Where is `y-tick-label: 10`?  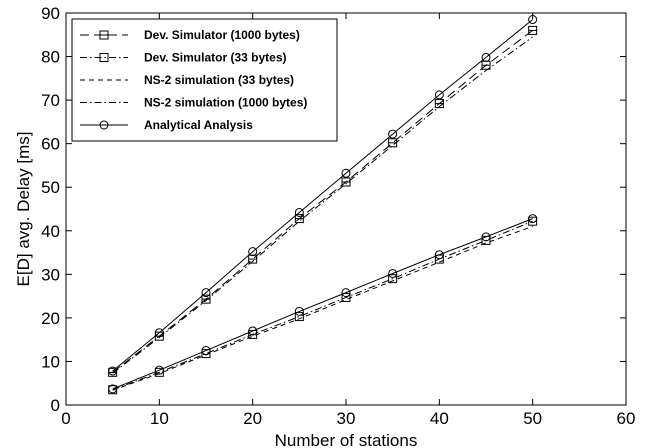
y-tick-label: 10 is located at coordinates (50, 361).